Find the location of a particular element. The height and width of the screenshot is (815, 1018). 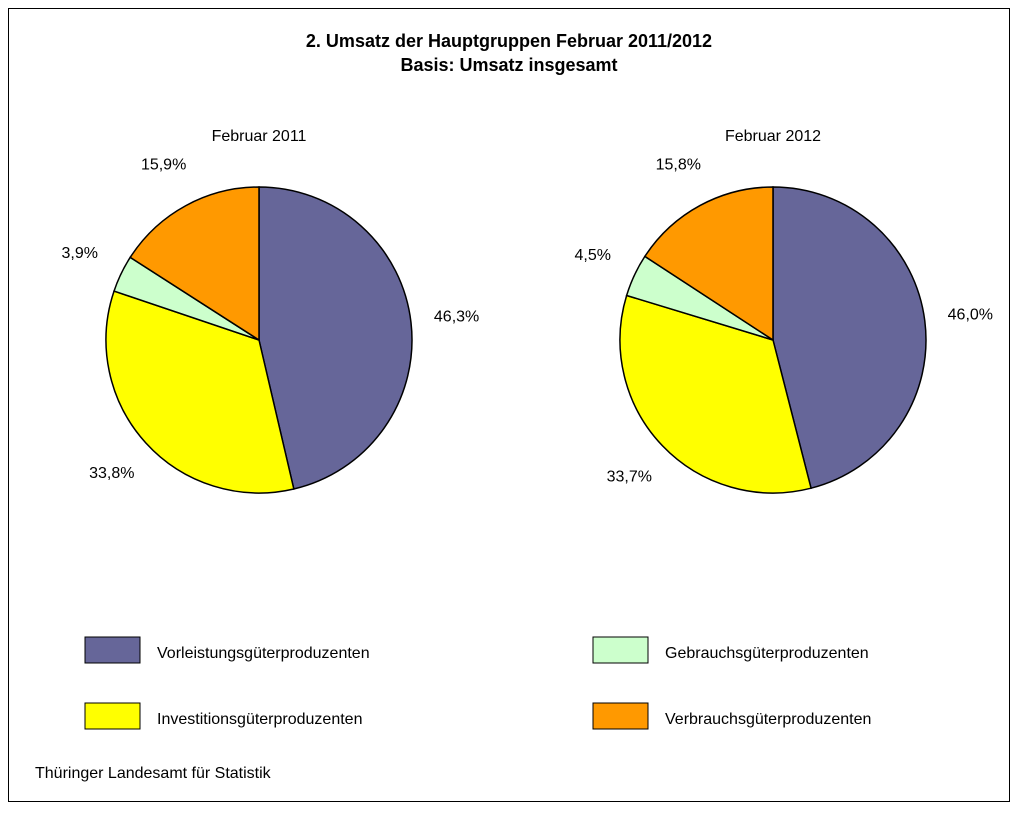

chart-subtitle: Basis: Umsatz insgesamt is located at coordinates (508, 65).